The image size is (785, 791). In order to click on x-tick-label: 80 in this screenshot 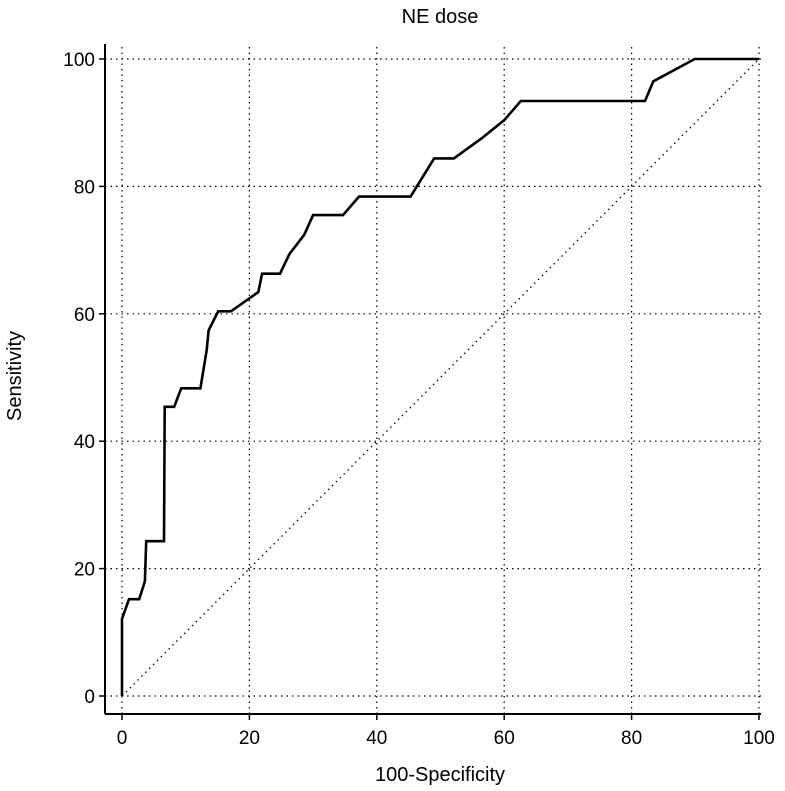, I will do `click(631, 738)`.